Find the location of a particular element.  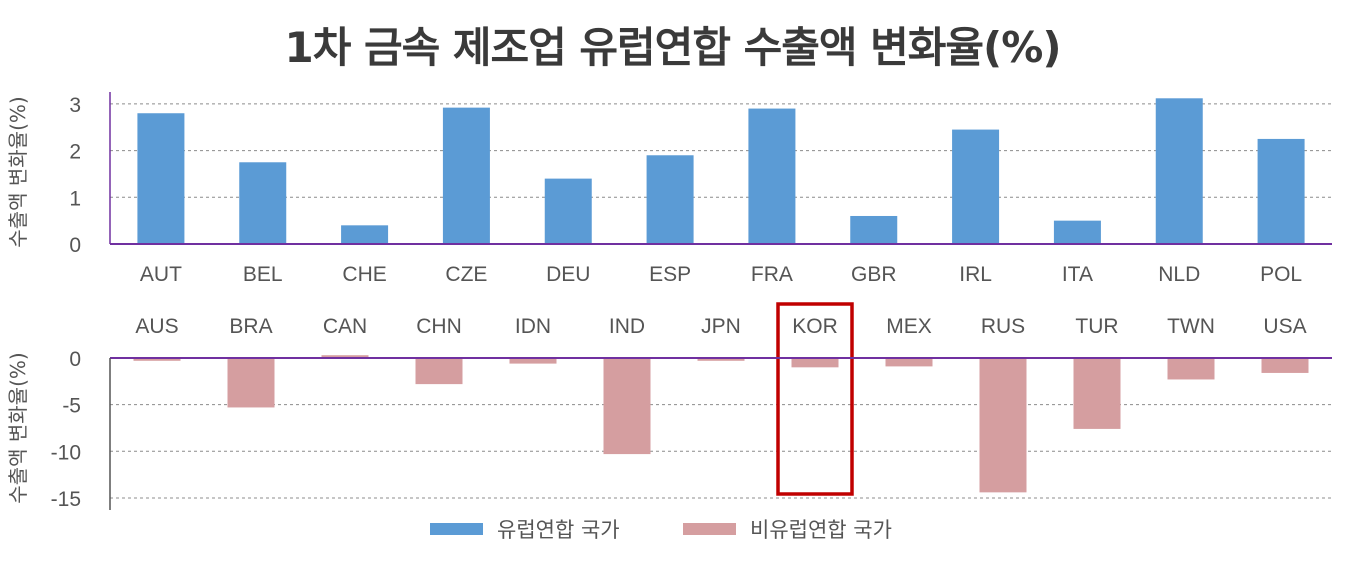

noneu-category-label: IND is located at coordinates (627, 326).